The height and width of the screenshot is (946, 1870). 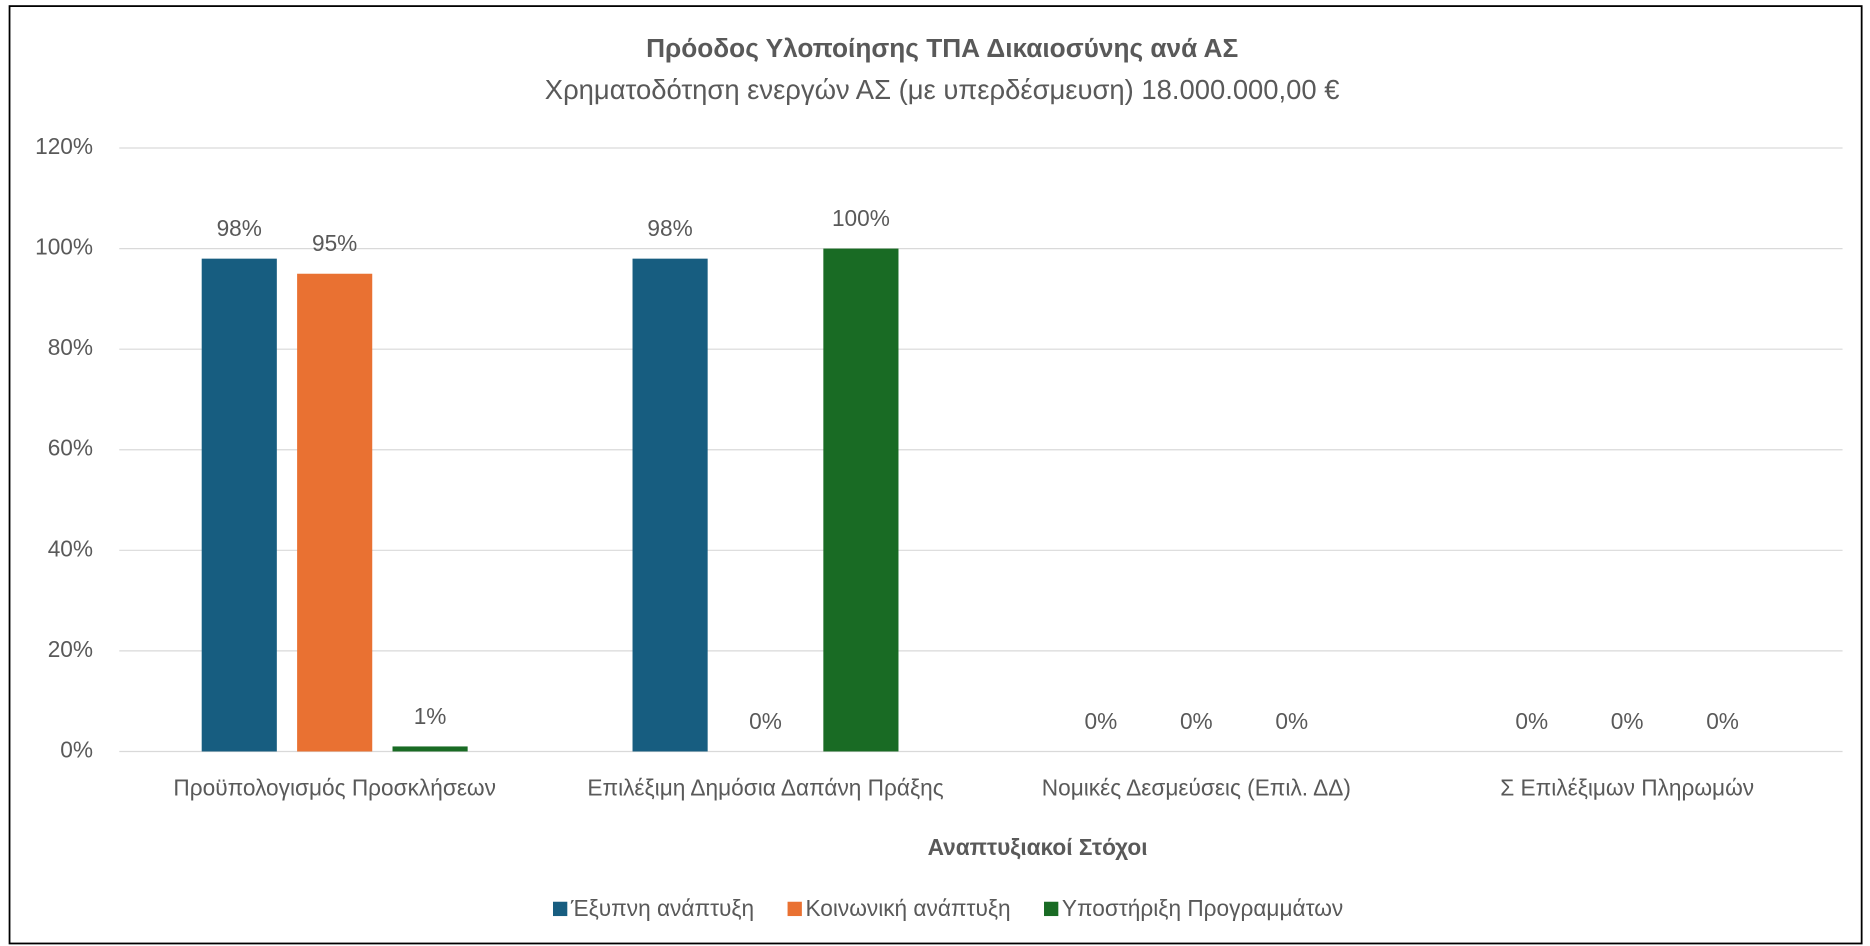 I want to click on y-tick-label: 40%, so click(x=70, y=548).